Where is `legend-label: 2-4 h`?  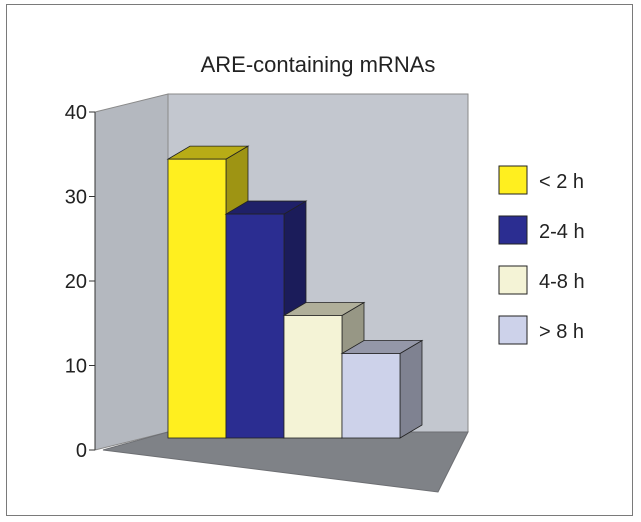
legend-label: 2-4 h is located at coordinates (562, 232).